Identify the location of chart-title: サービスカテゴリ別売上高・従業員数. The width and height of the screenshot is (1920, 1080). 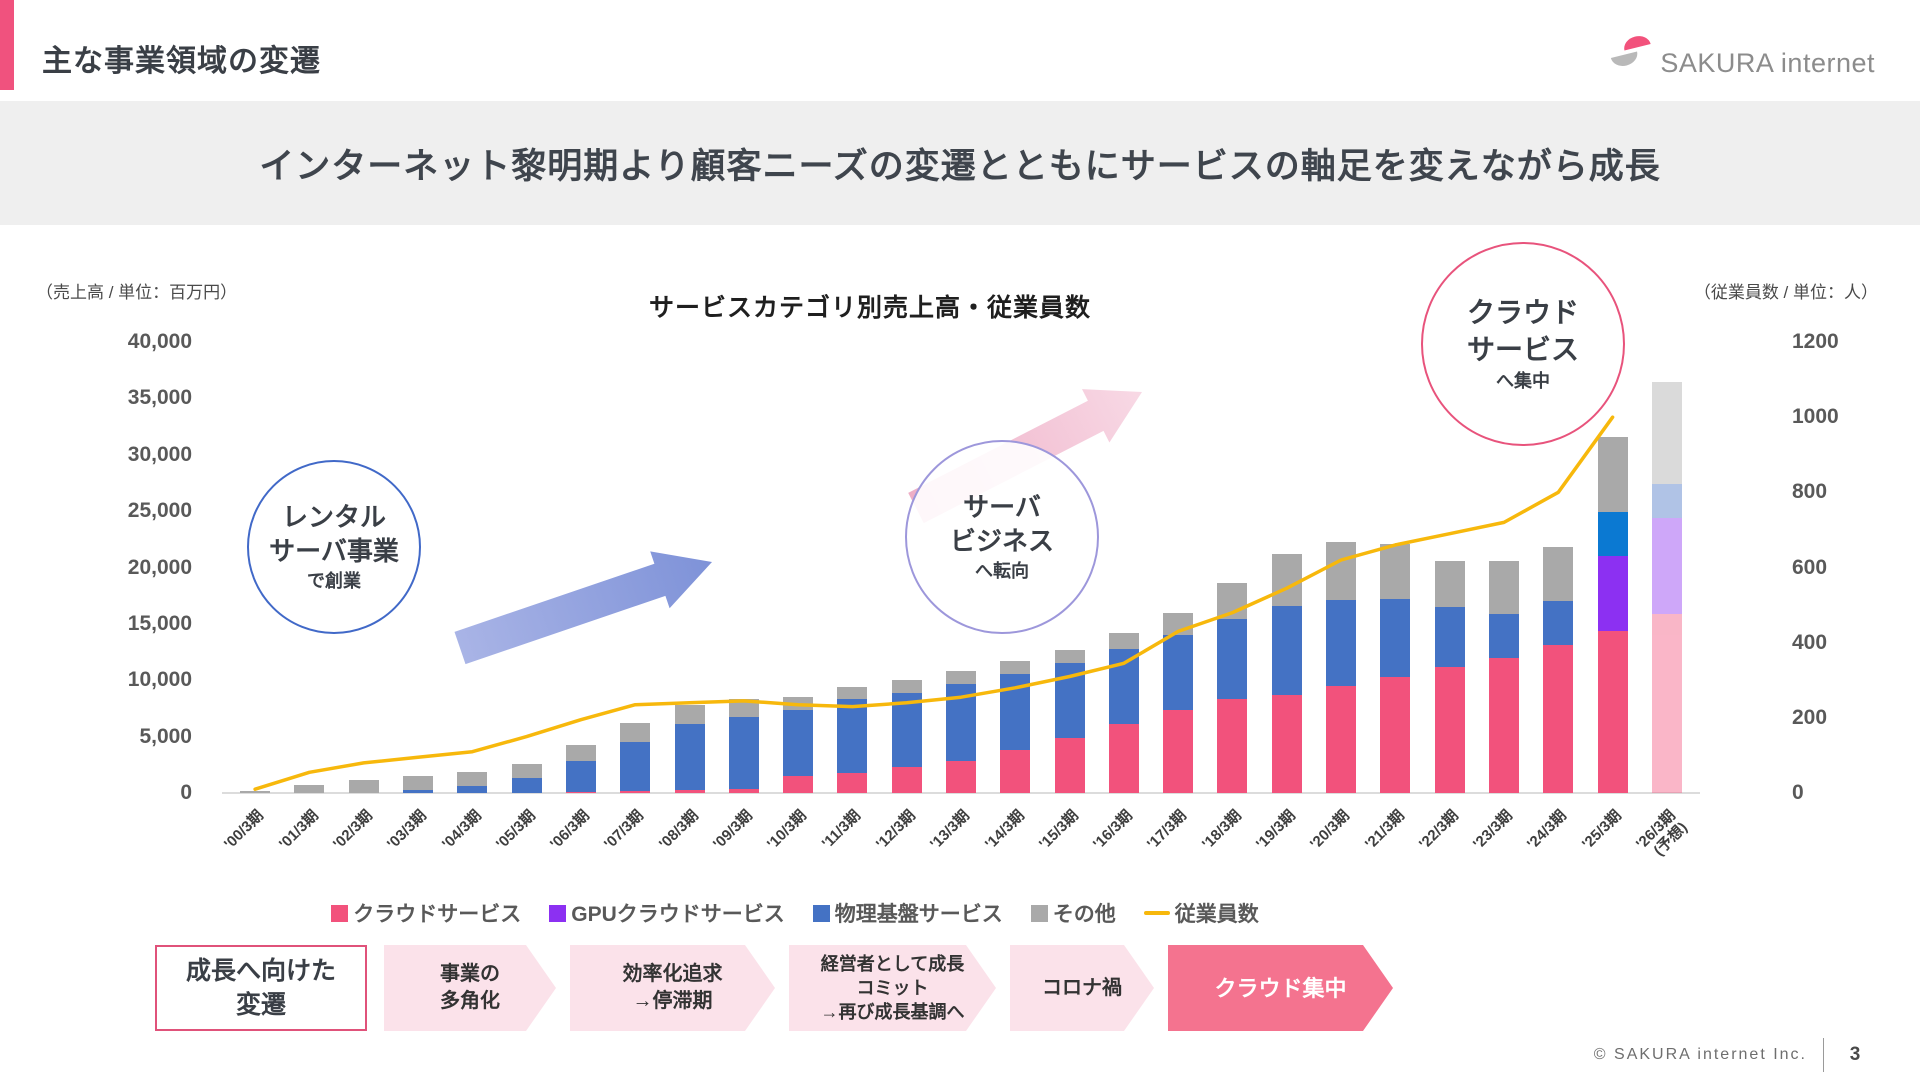
(869, 308).